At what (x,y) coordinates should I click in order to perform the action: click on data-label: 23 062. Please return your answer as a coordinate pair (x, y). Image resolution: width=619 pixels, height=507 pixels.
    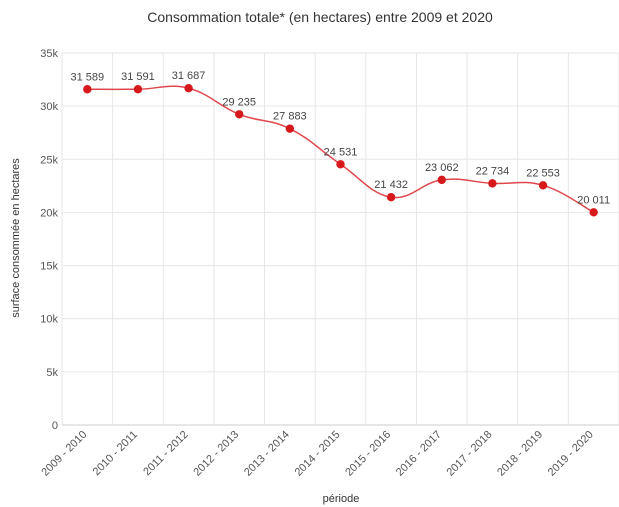
    Looking at the image, I should click on (442, 168).